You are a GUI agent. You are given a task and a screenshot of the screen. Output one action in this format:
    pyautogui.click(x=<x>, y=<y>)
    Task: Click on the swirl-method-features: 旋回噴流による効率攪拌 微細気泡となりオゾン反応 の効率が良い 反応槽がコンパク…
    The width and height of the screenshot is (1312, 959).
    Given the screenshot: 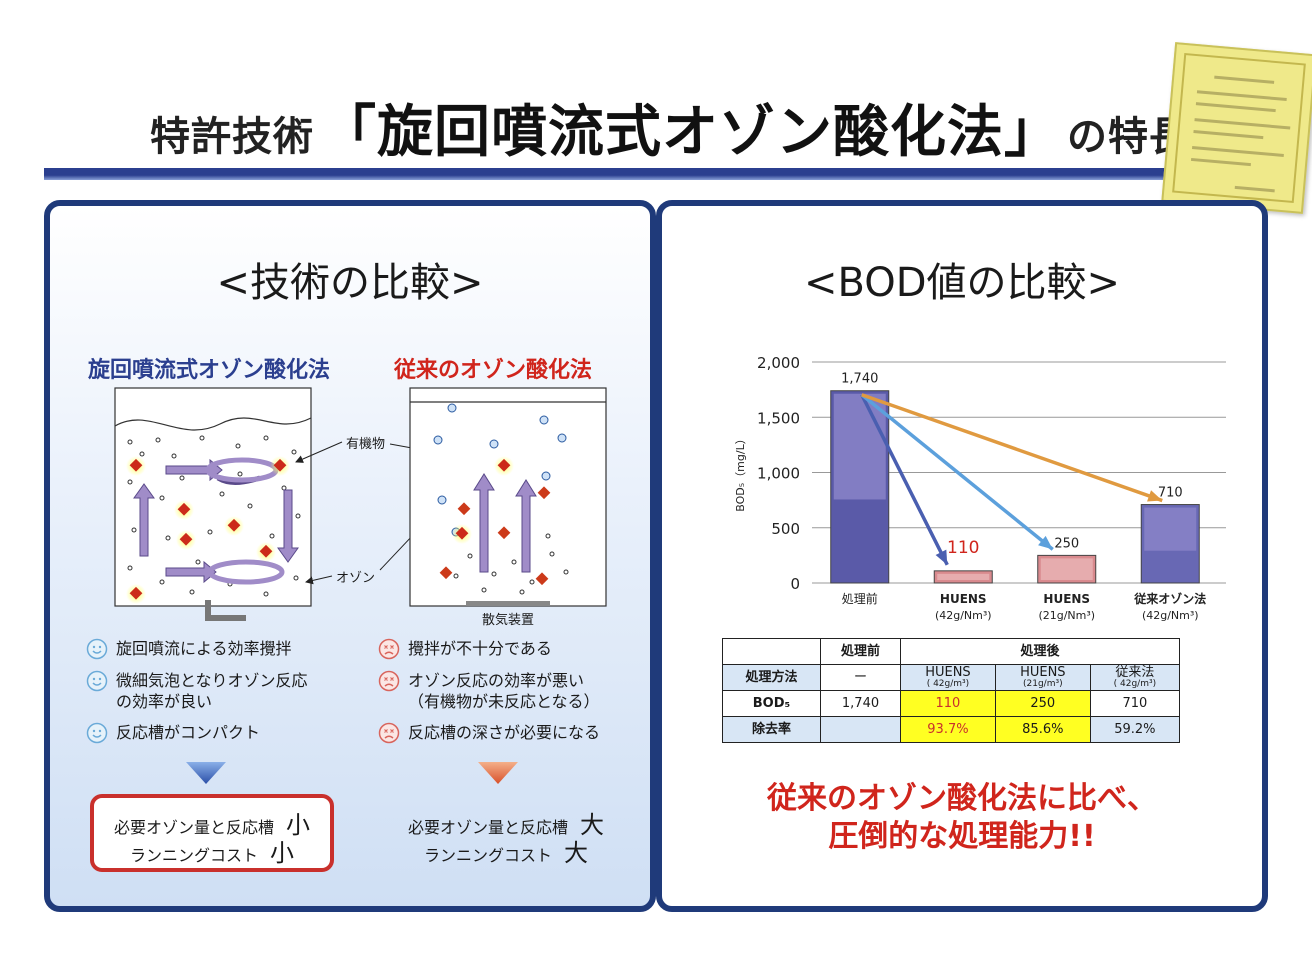 What is the action you would take?
    pyautogui.click(x=206, y=696)
    